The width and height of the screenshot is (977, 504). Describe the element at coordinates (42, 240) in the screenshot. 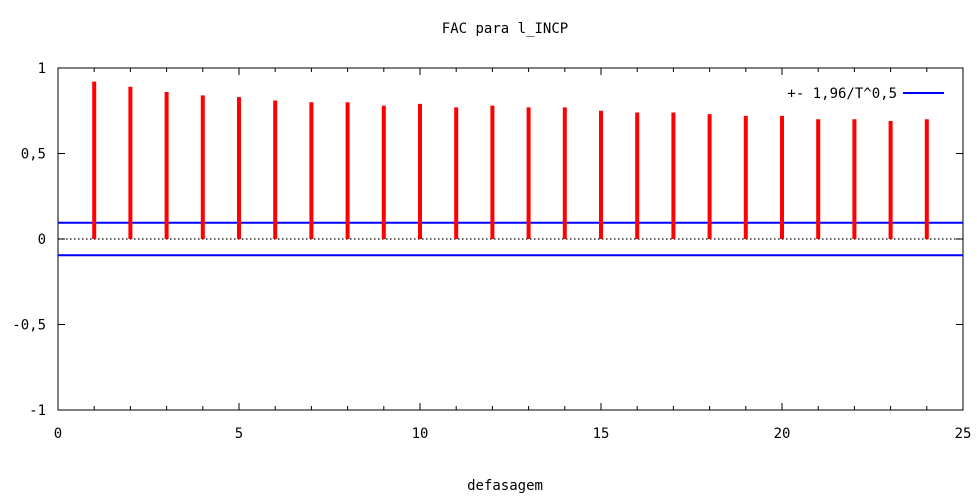

I see `y-tick-label: 0` at that location.